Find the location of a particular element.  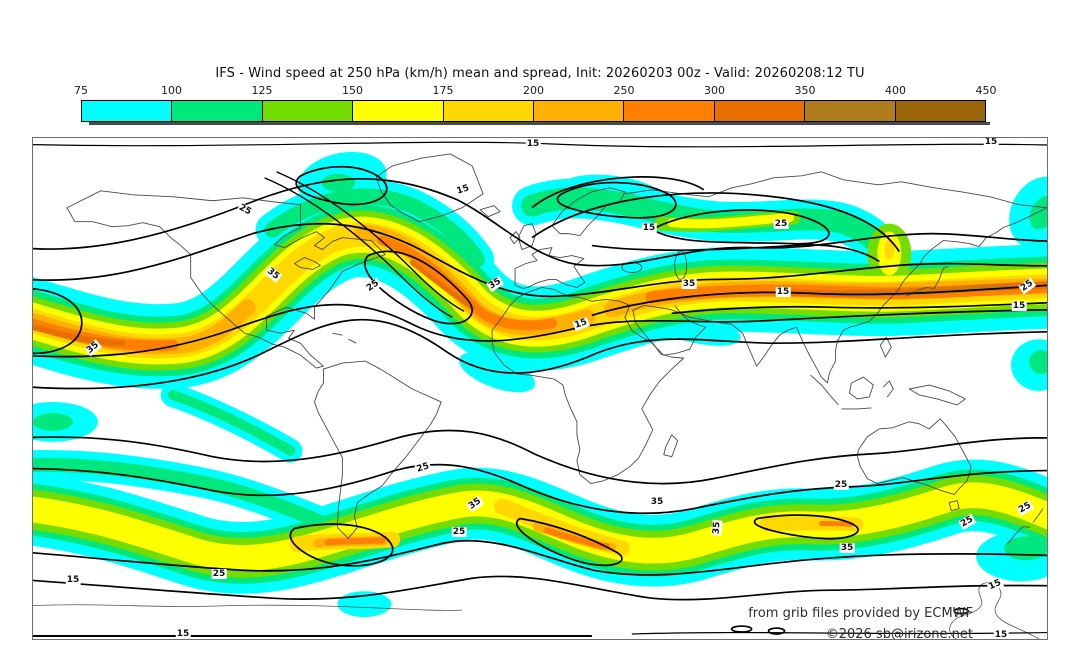

colorbar: 75 100 125 150 175 200 250 300 350 400 450 is located at coordinates (535, 104).